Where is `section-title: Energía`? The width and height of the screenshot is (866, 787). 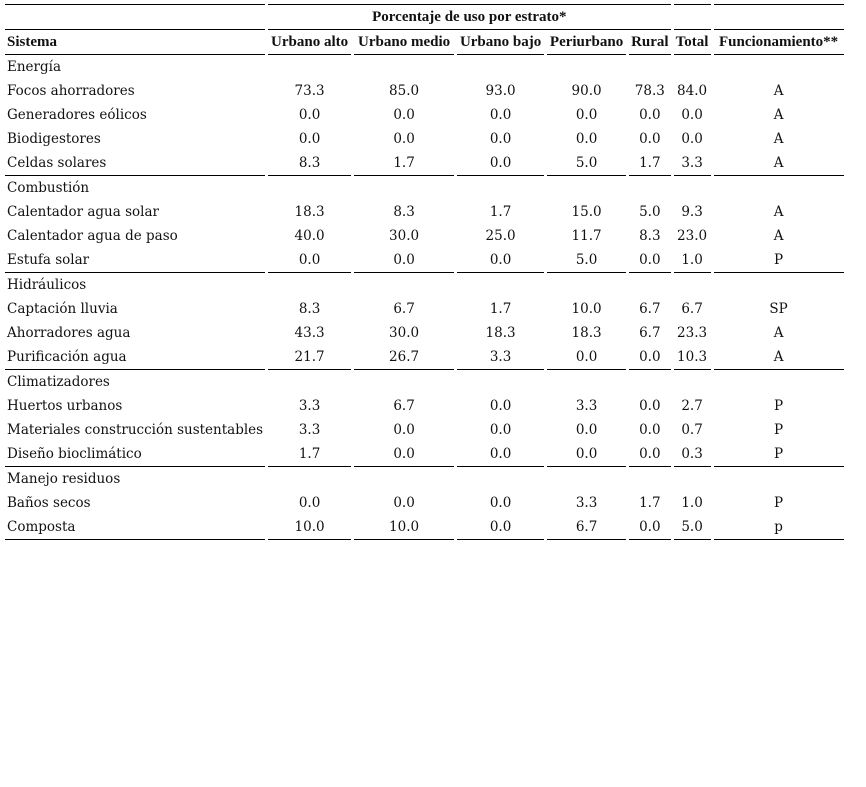
section-title: Energía is located at coordinates (34, 67).